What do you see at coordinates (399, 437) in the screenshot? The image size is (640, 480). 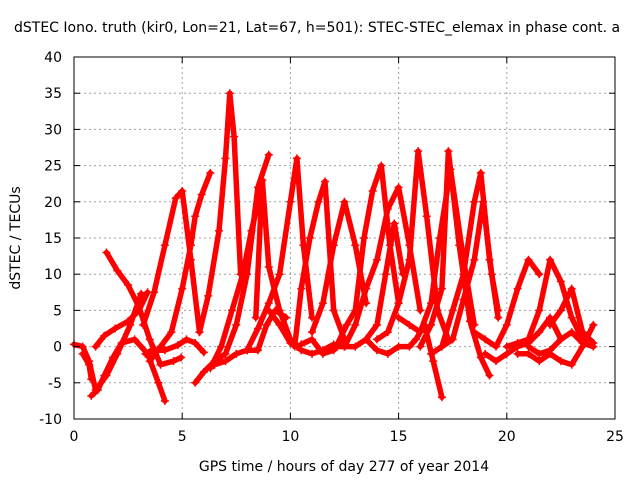 I see `x-tick-label: 15` at bounding box center [399, 437].